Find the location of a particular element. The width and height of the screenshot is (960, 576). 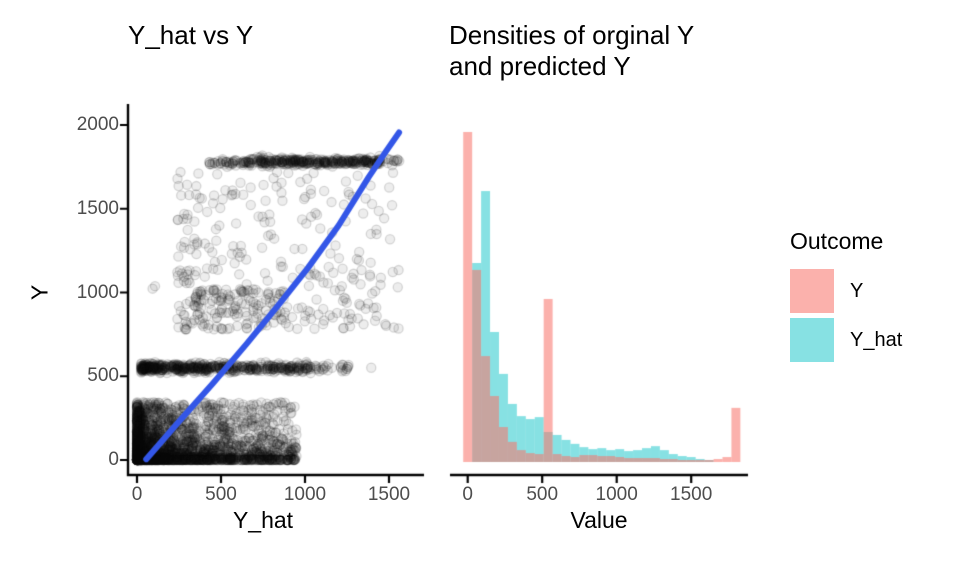

legend-title: Outcome is located at coordinates (837, 241).